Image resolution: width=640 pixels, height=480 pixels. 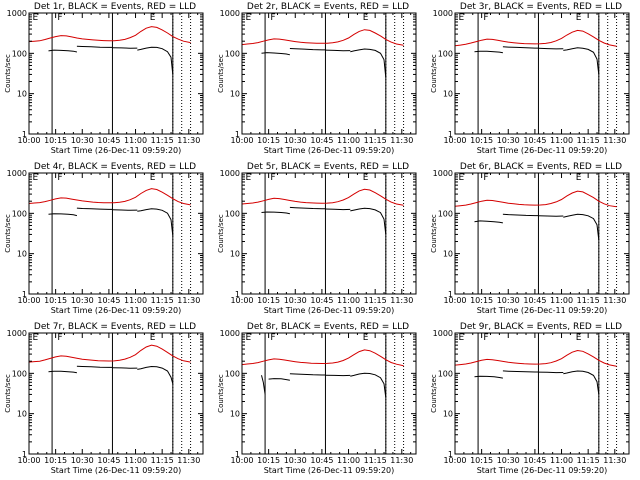 I want to click on chart-title: Det 5r, BLACK = Events, RED = LLD, so click(x=328, y=167).